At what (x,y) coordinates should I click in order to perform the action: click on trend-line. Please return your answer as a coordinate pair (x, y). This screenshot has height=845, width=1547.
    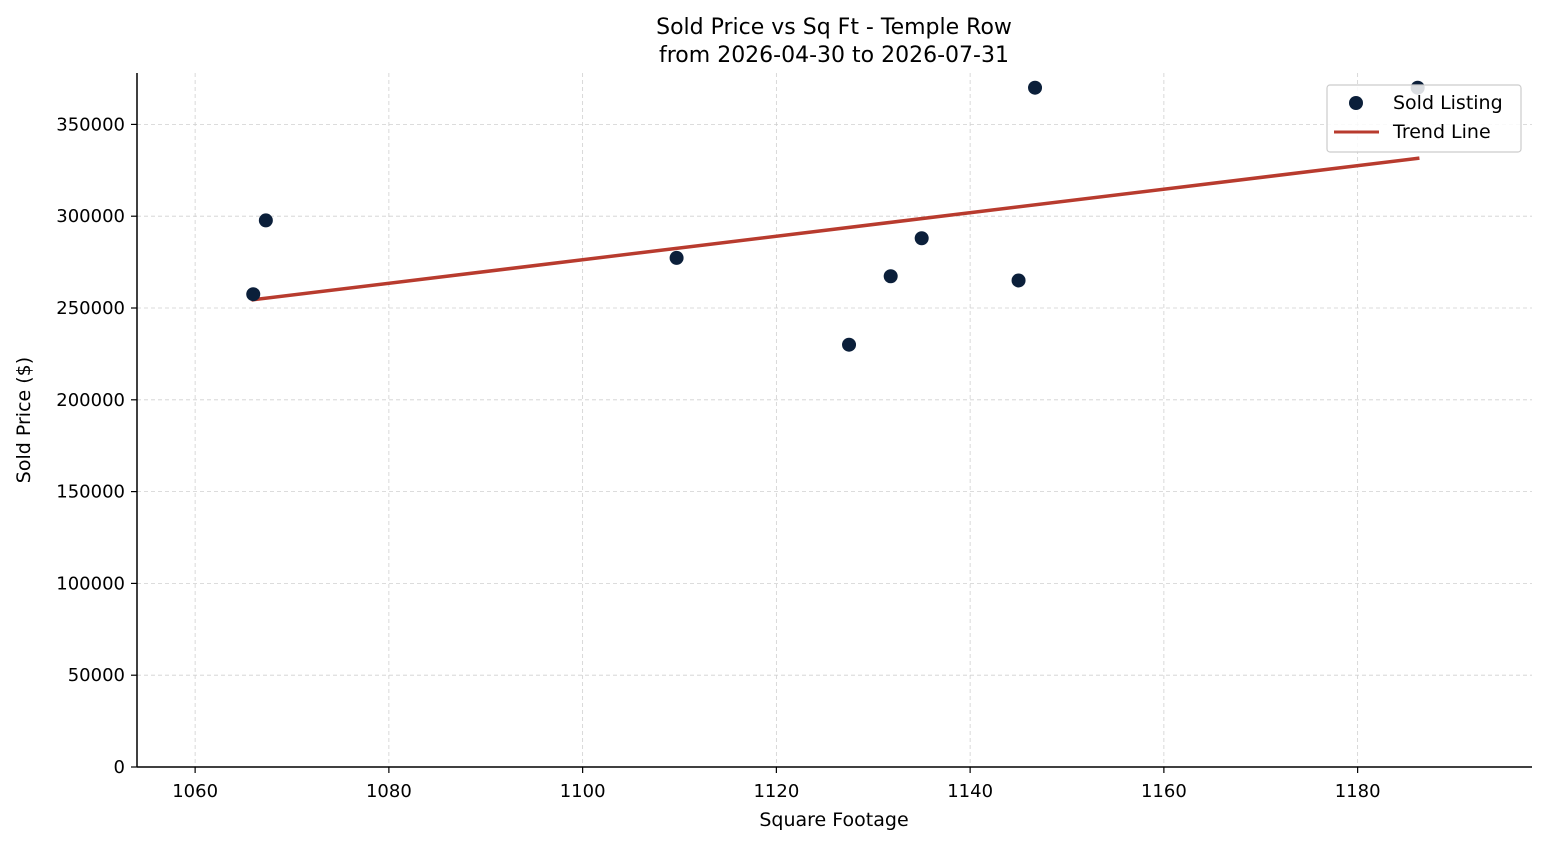
    Looking at the image, I should click on (835, 229).